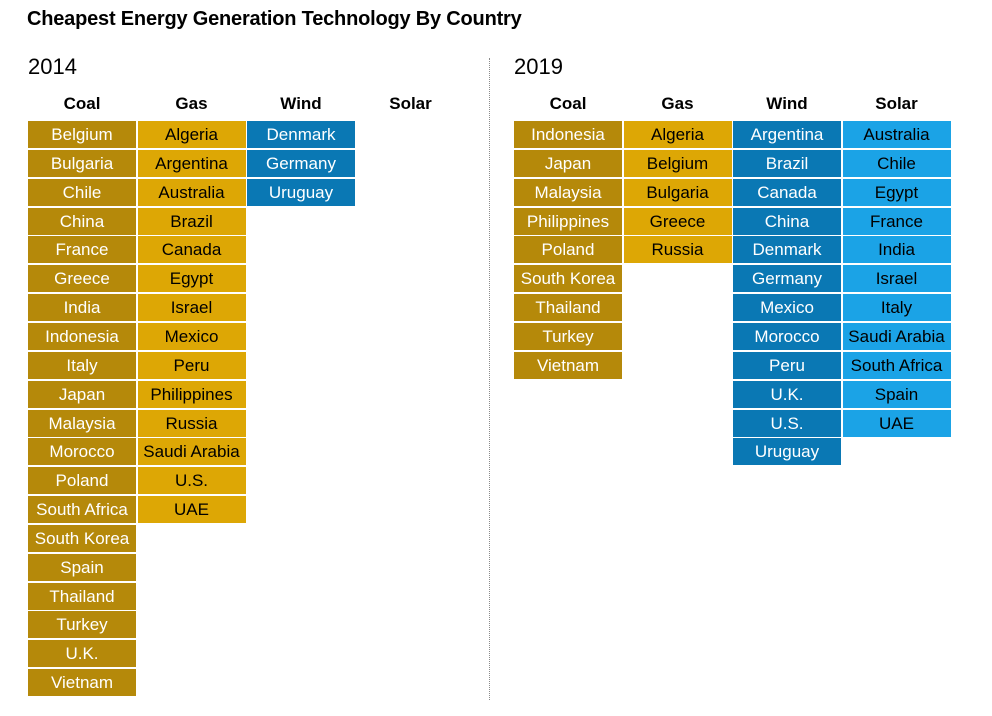  Describe the element at coordinates (82, 134) in the screenshot. I see `country-cell-coal: Belgium` at that location.